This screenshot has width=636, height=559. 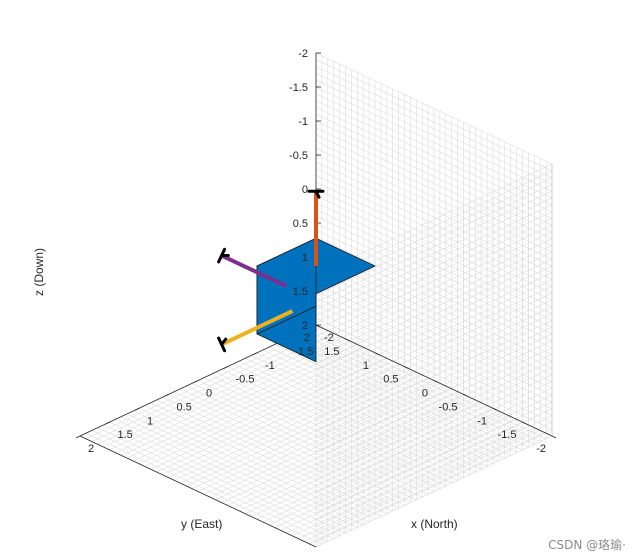 I want to click on y-tick-label: -0.5, so click(x=448, y=407).